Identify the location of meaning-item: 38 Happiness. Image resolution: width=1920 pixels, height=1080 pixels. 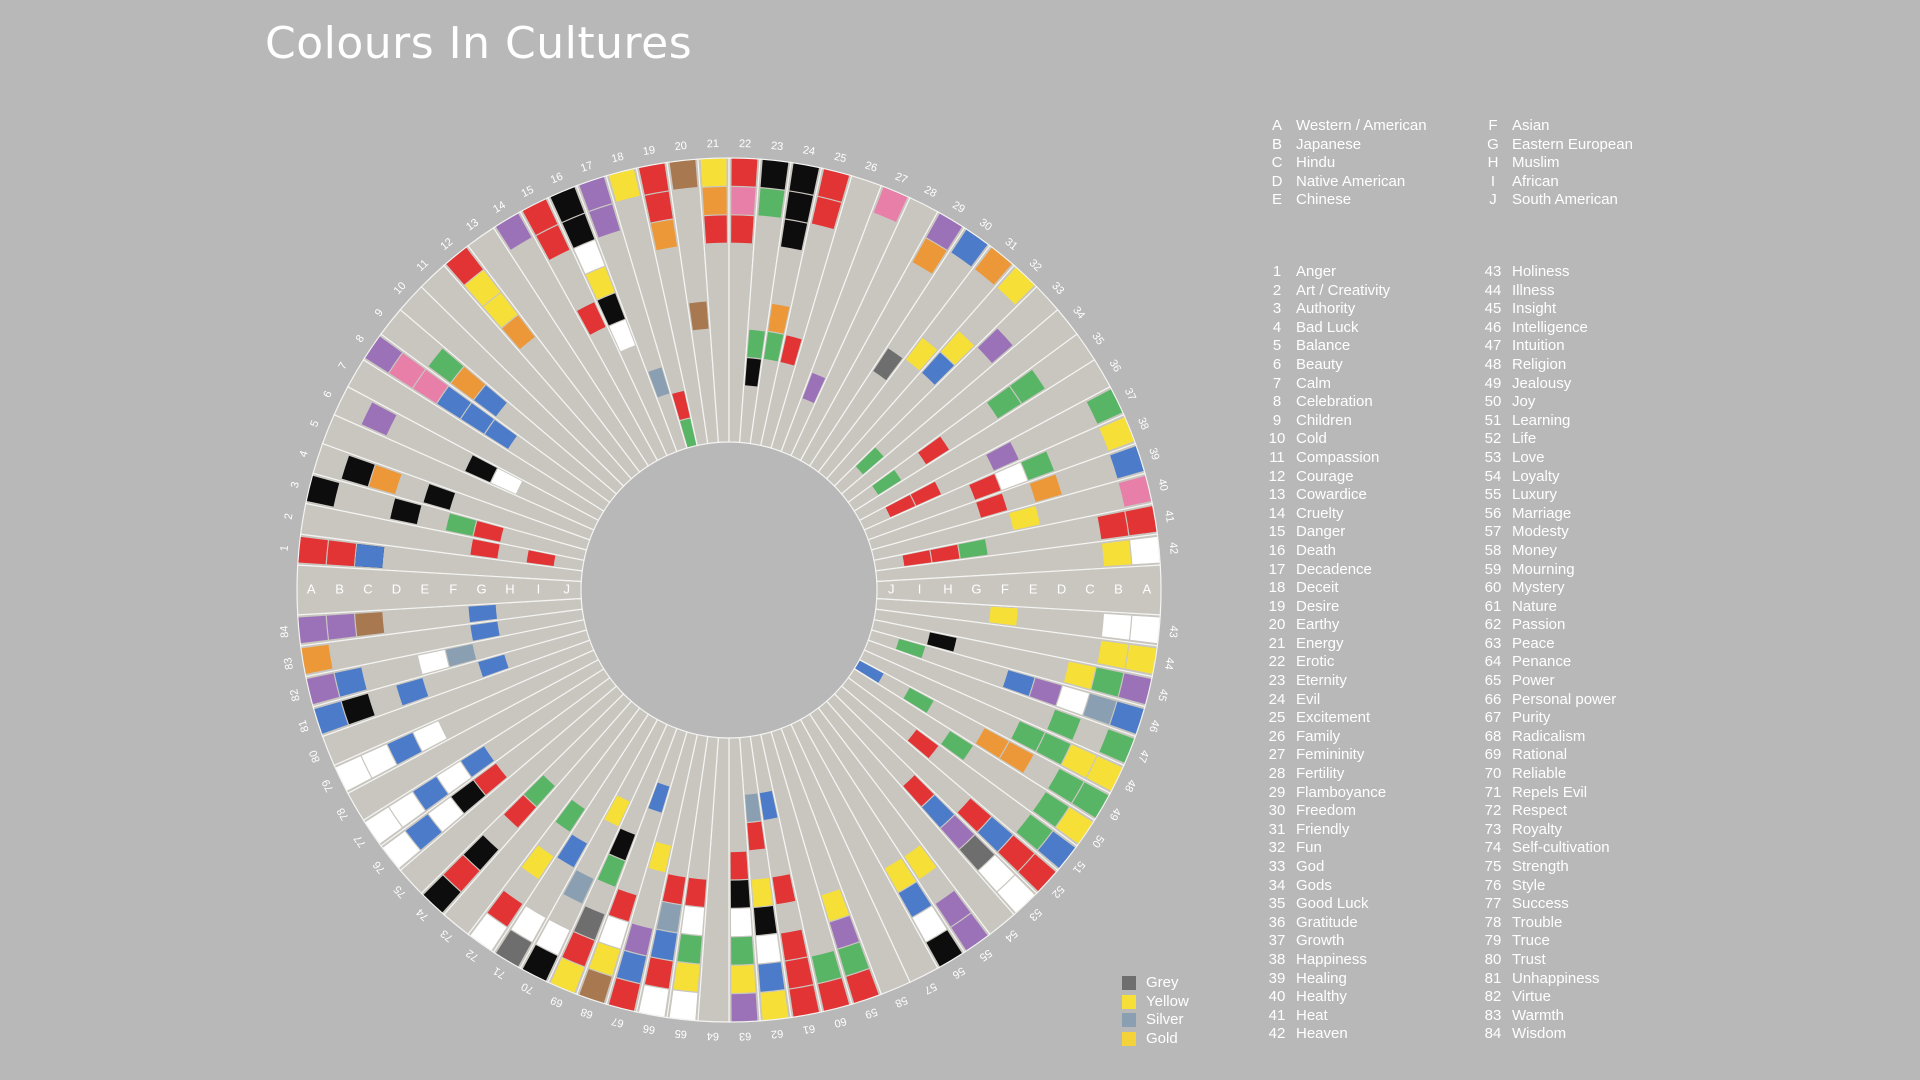
(1326, 960).